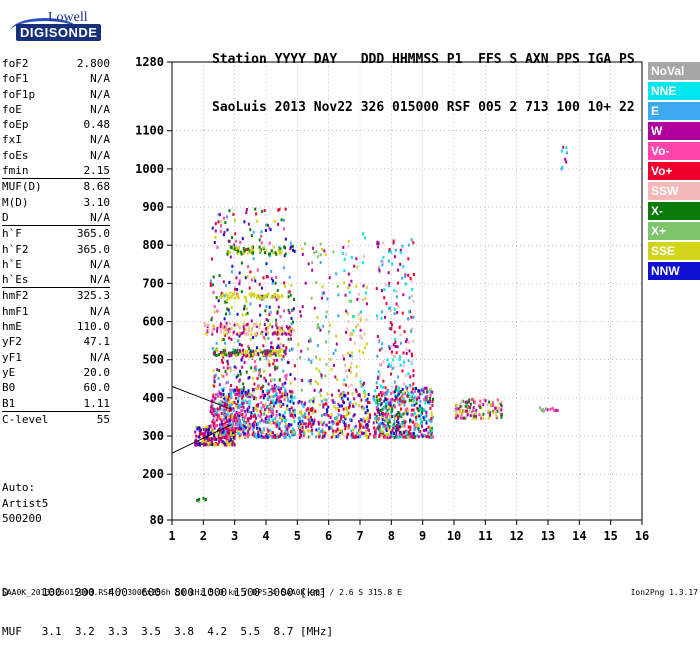 This screenshot has width=700, height=651. Describe the element at coordinates (297, 536) in the screenshot. I see `x-tick-label: 5` at that location.